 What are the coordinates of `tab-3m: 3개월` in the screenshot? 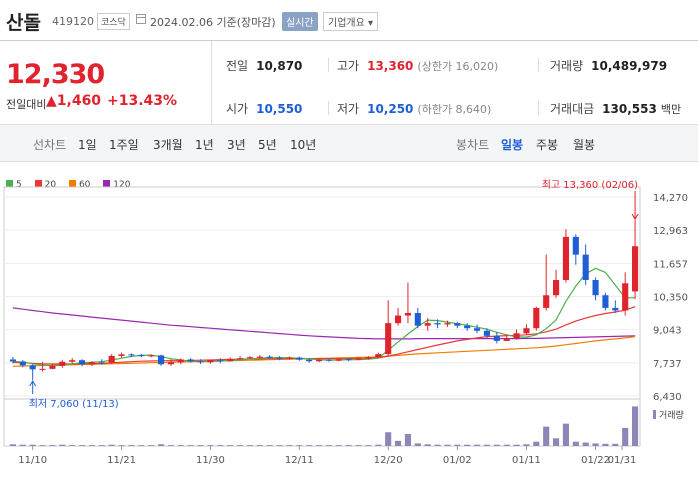 It's located at (168, 145).